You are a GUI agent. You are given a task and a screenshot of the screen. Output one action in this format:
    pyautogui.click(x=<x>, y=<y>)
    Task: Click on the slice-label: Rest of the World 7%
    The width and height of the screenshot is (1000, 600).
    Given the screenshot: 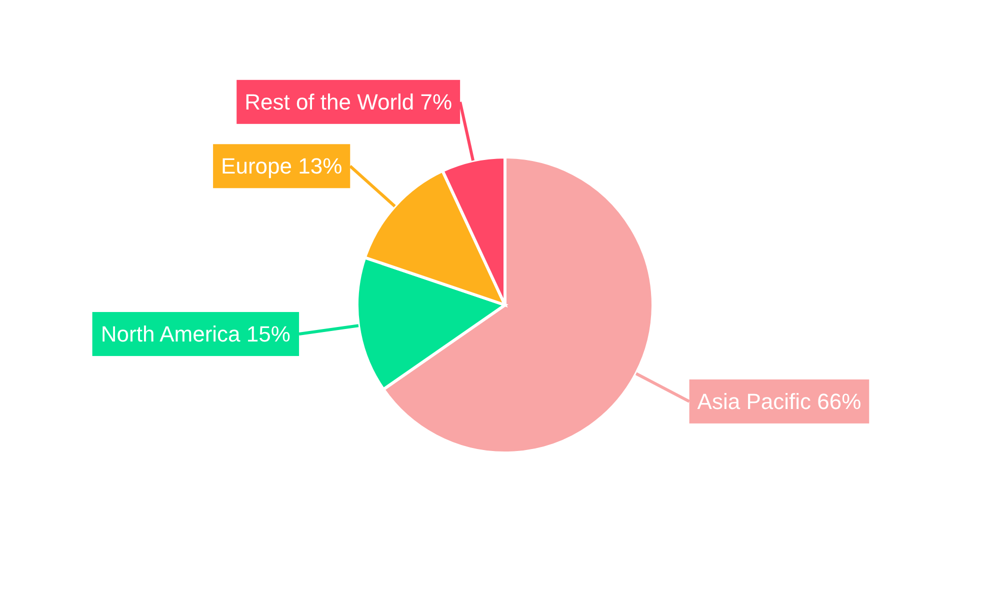 What is the action you would take?
    pyautogui.click(x=348, y=101)
    